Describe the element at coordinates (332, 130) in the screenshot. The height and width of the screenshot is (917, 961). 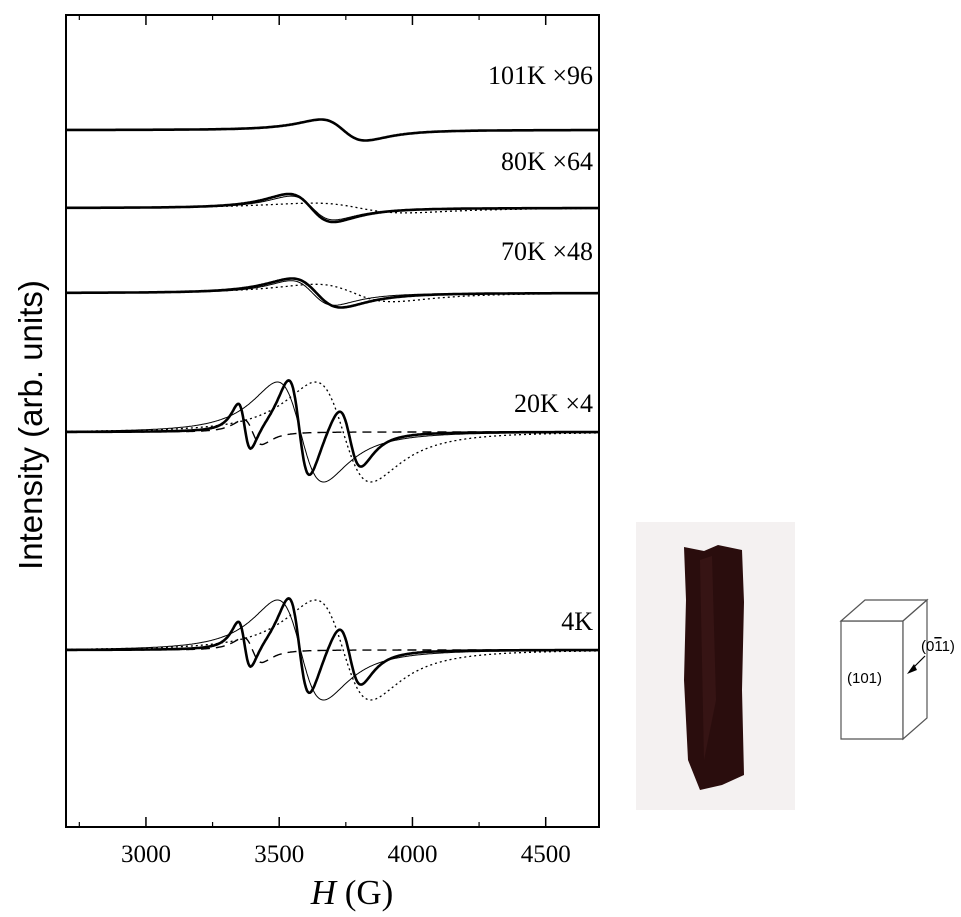
I see `spectrum-0-thick-curve` at that location.